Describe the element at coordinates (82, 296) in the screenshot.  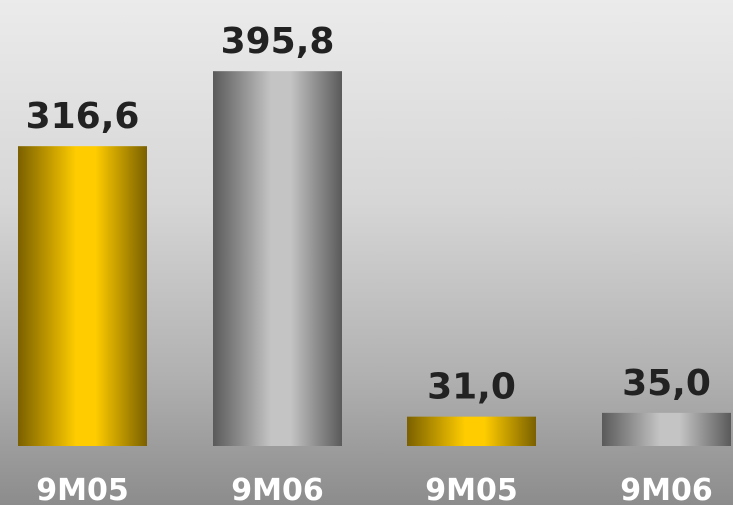
I see `bar-1-9m05` at that location.